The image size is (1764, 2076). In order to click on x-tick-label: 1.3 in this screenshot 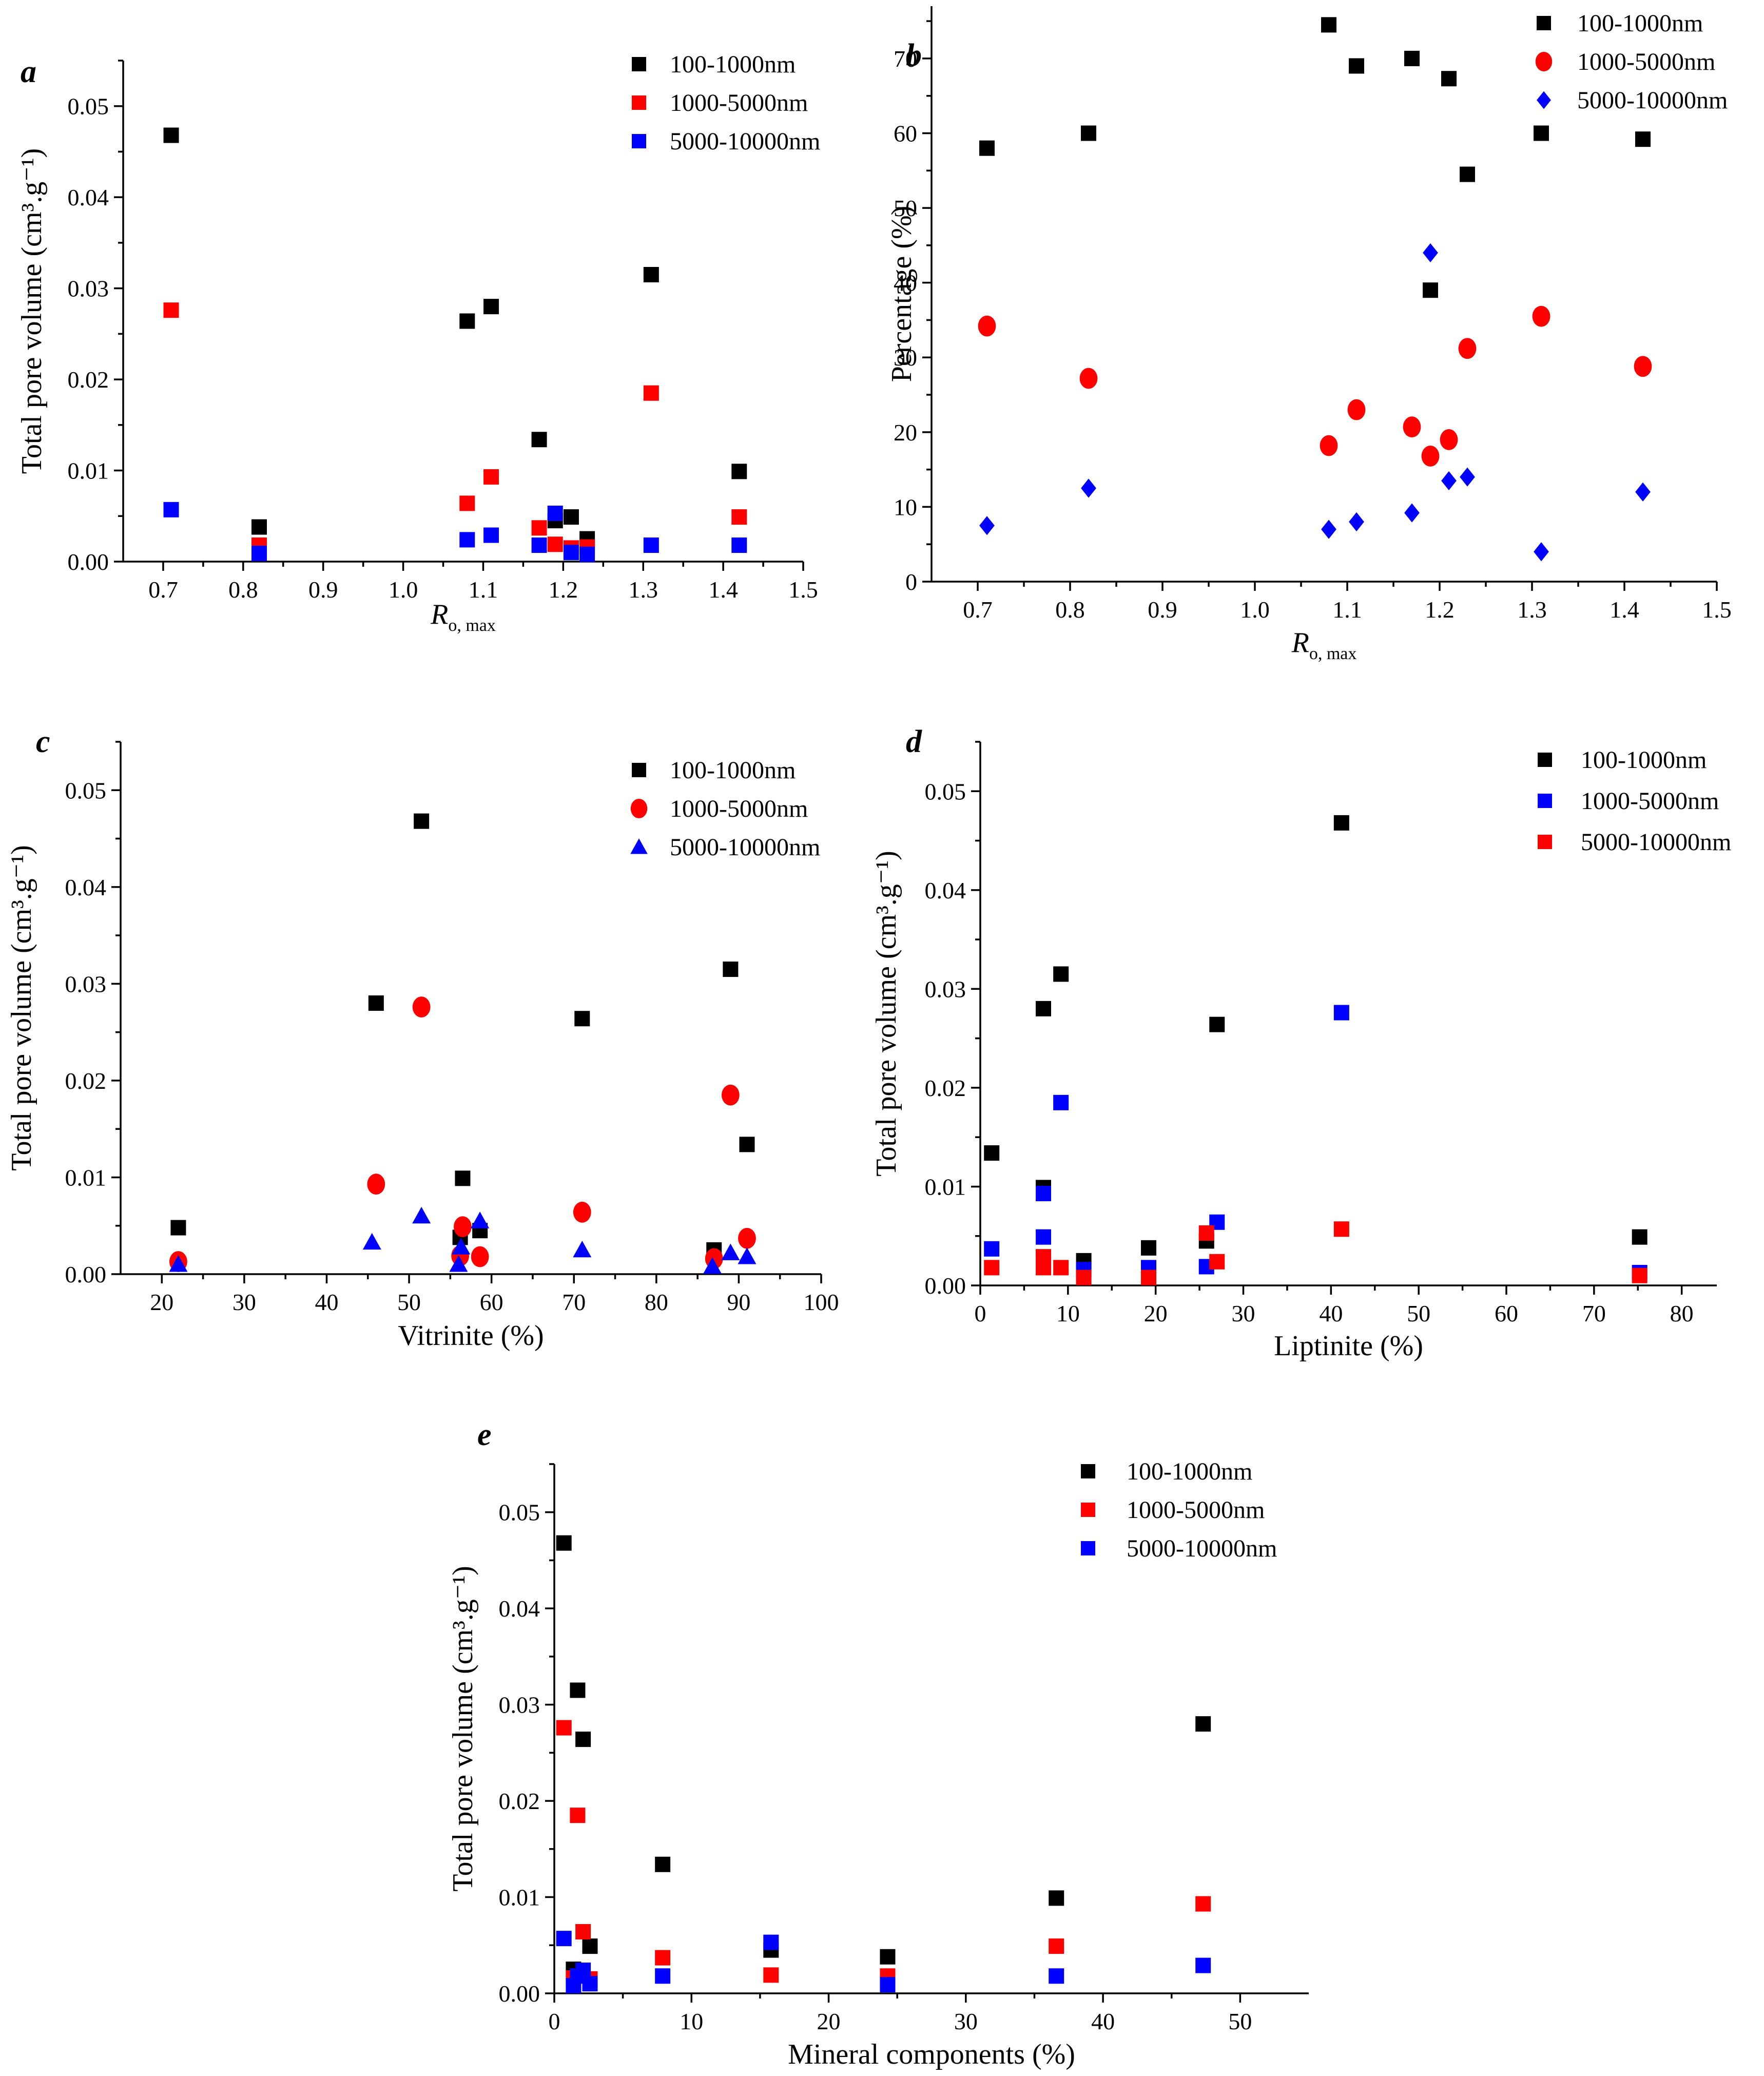, I will do `click(1532, 610)`.